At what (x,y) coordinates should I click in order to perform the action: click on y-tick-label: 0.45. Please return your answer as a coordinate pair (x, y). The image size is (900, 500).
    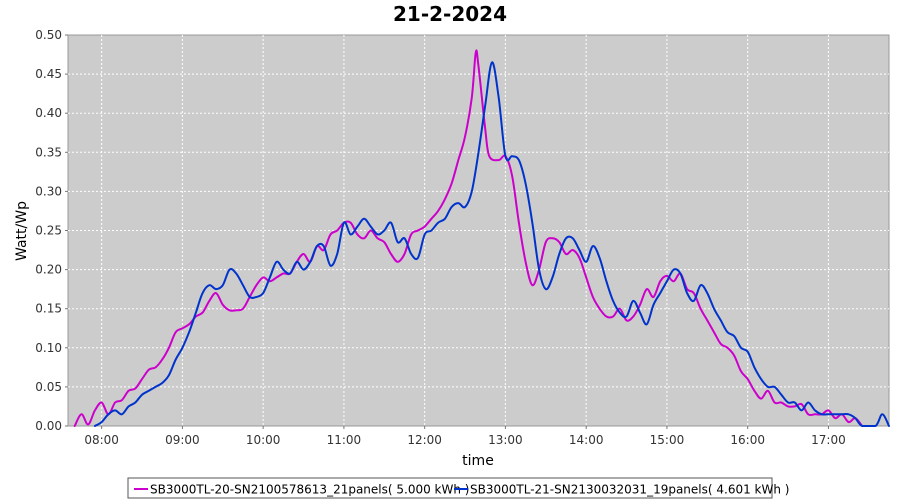
    Looking at the image, I should click on (48, 74).